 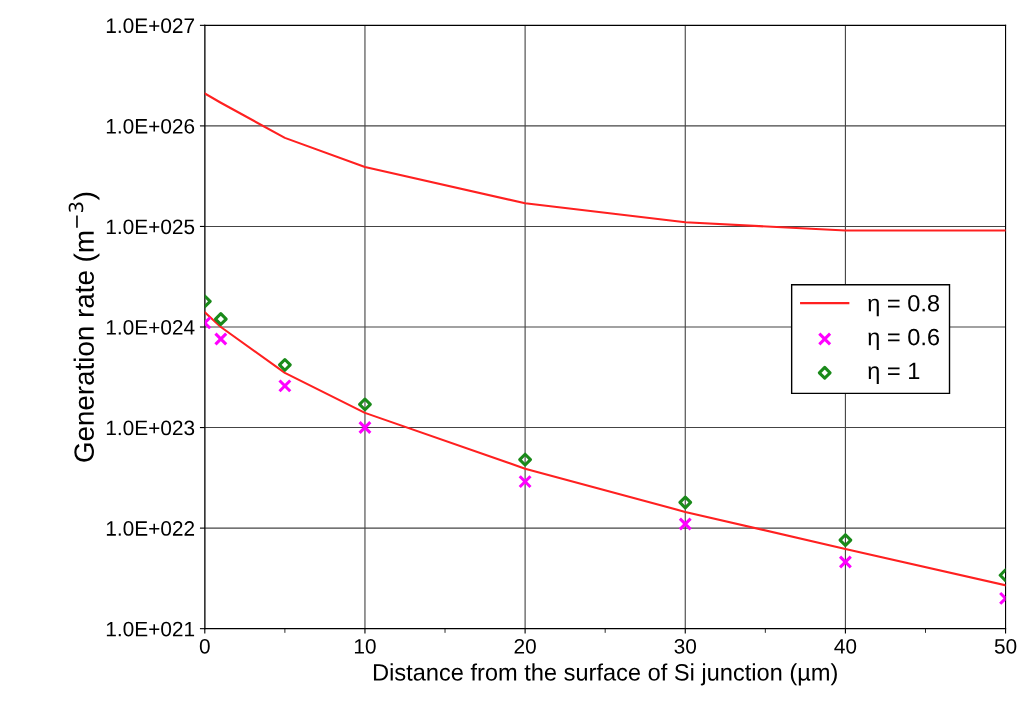 I want to click on legend-label: η = 0.6, so click(x=904, y=339).